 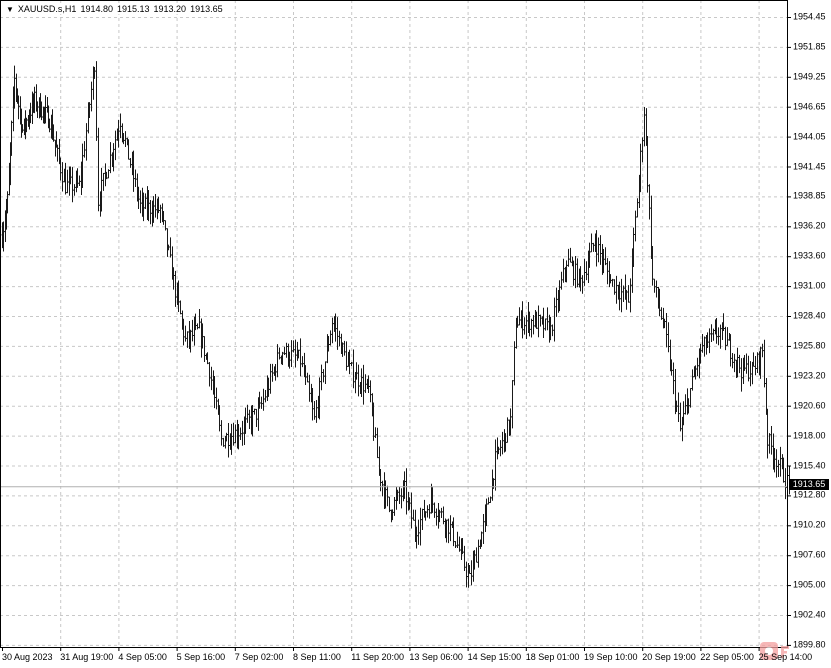 I want to click on x-tick-label: 19 Sep 10:00, so click(x=611, y=657).